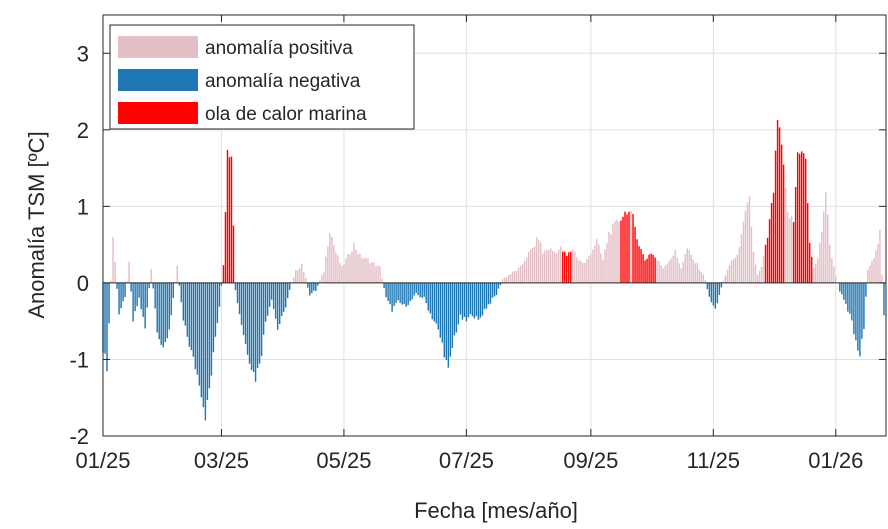  Describe the element at coordinates (496, 510) in the screenshot. I see `x-axis-label: Fecha [mes/año]` at that location.